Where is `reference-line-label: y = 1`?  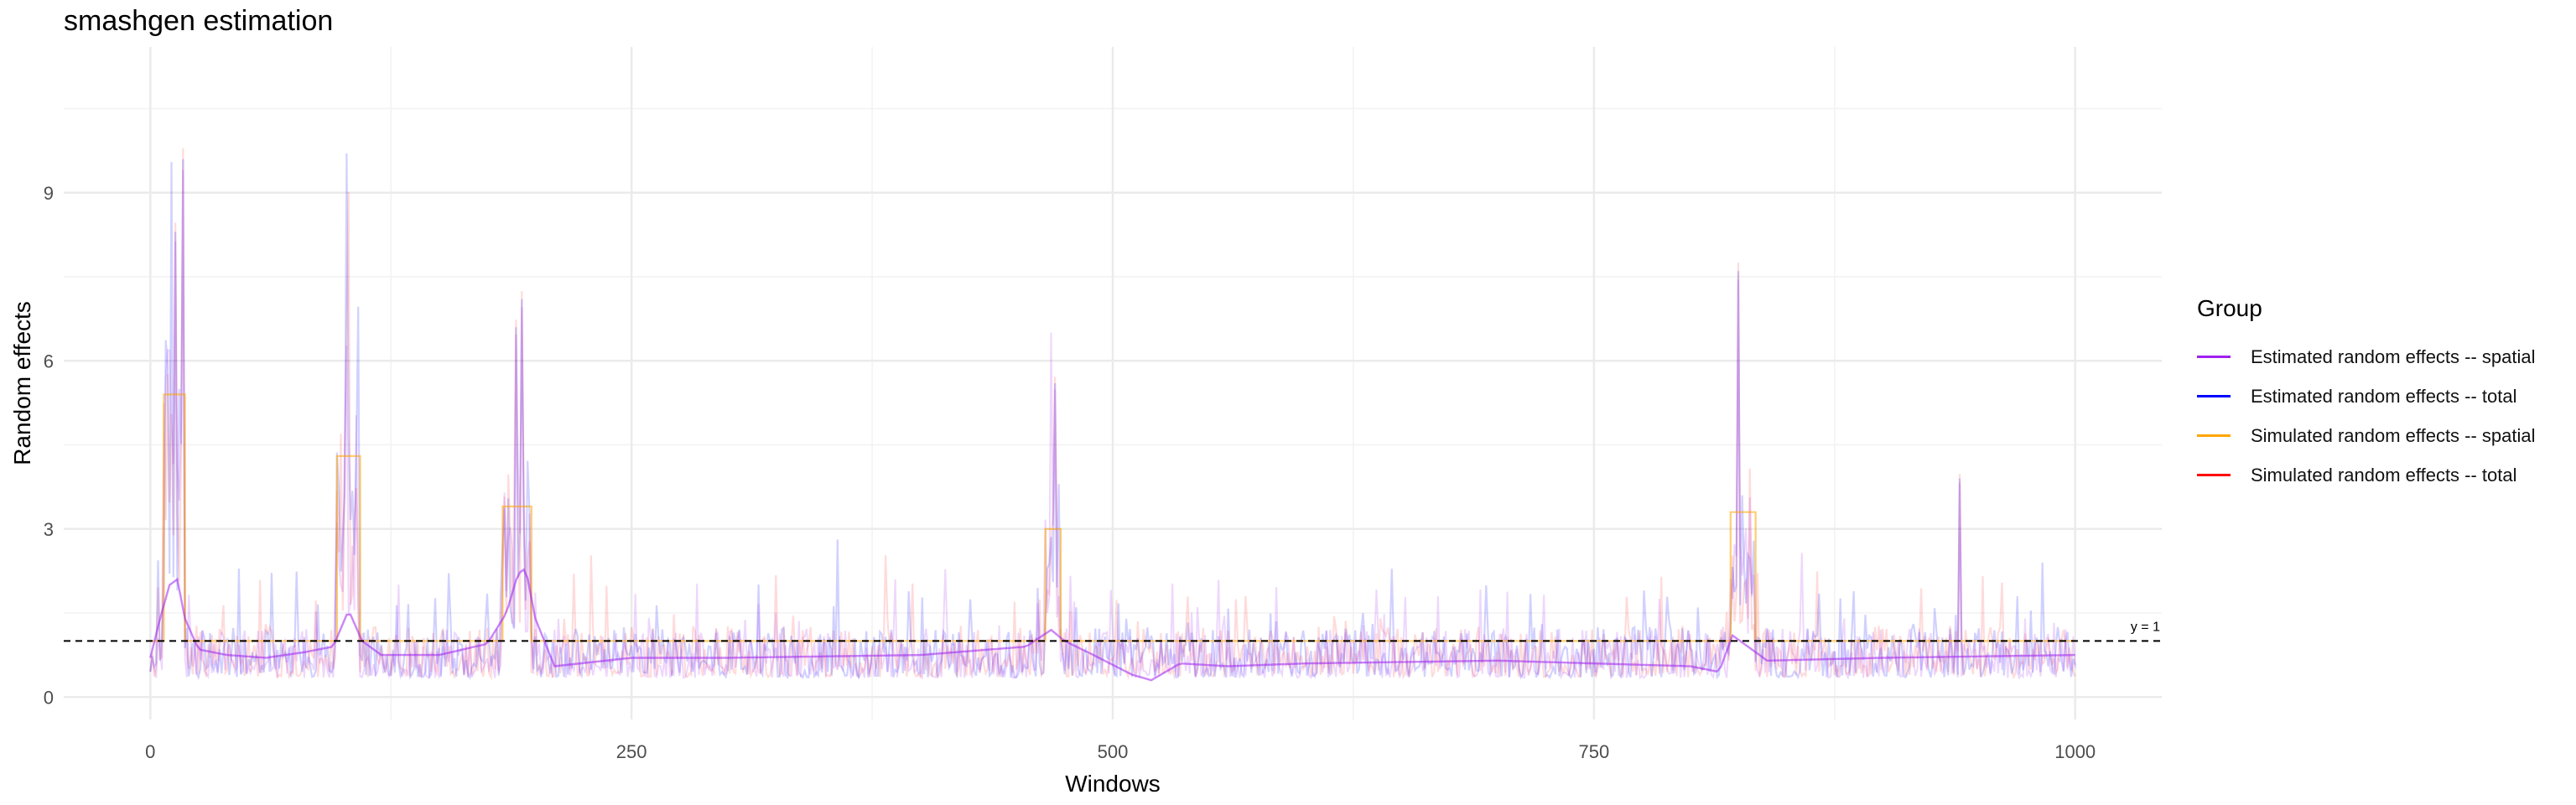 reference-line-label: y = 1 is located at coordinates (2145, 627).